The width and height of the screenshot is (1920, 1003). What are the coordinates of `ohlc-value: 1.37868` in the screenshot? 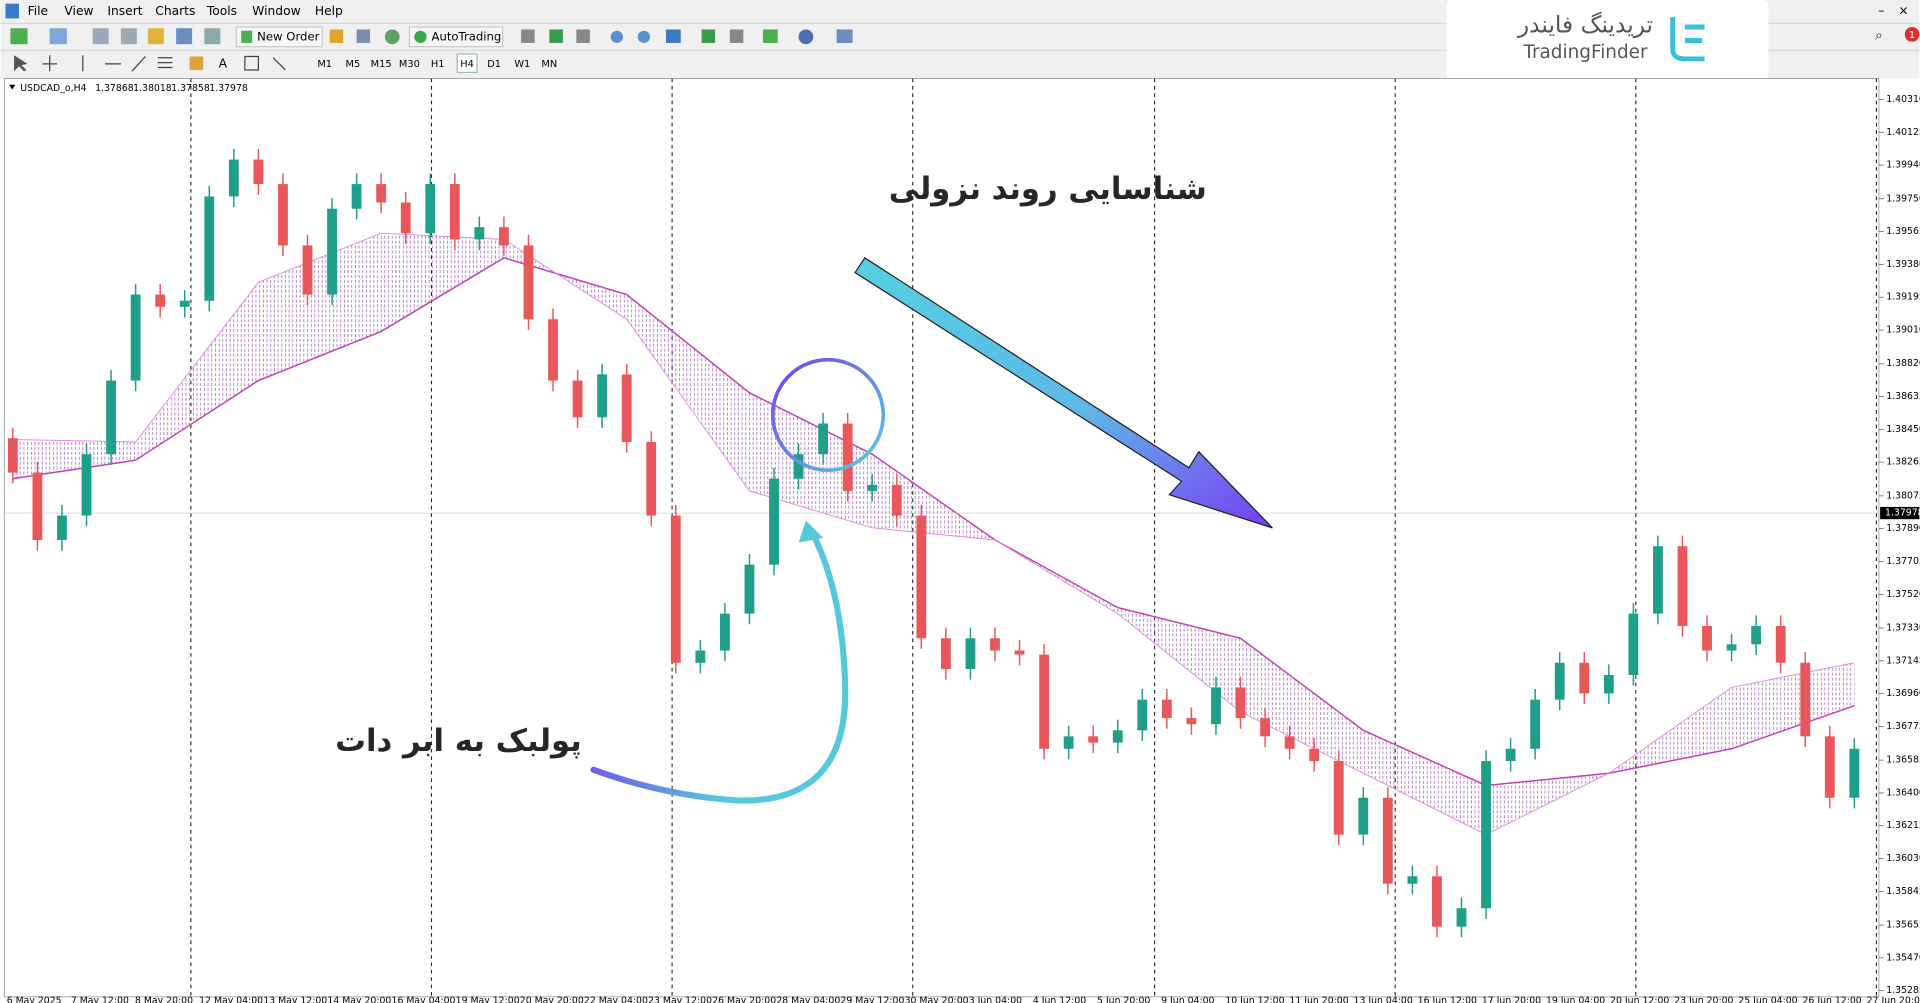 It's located at (114, 88).